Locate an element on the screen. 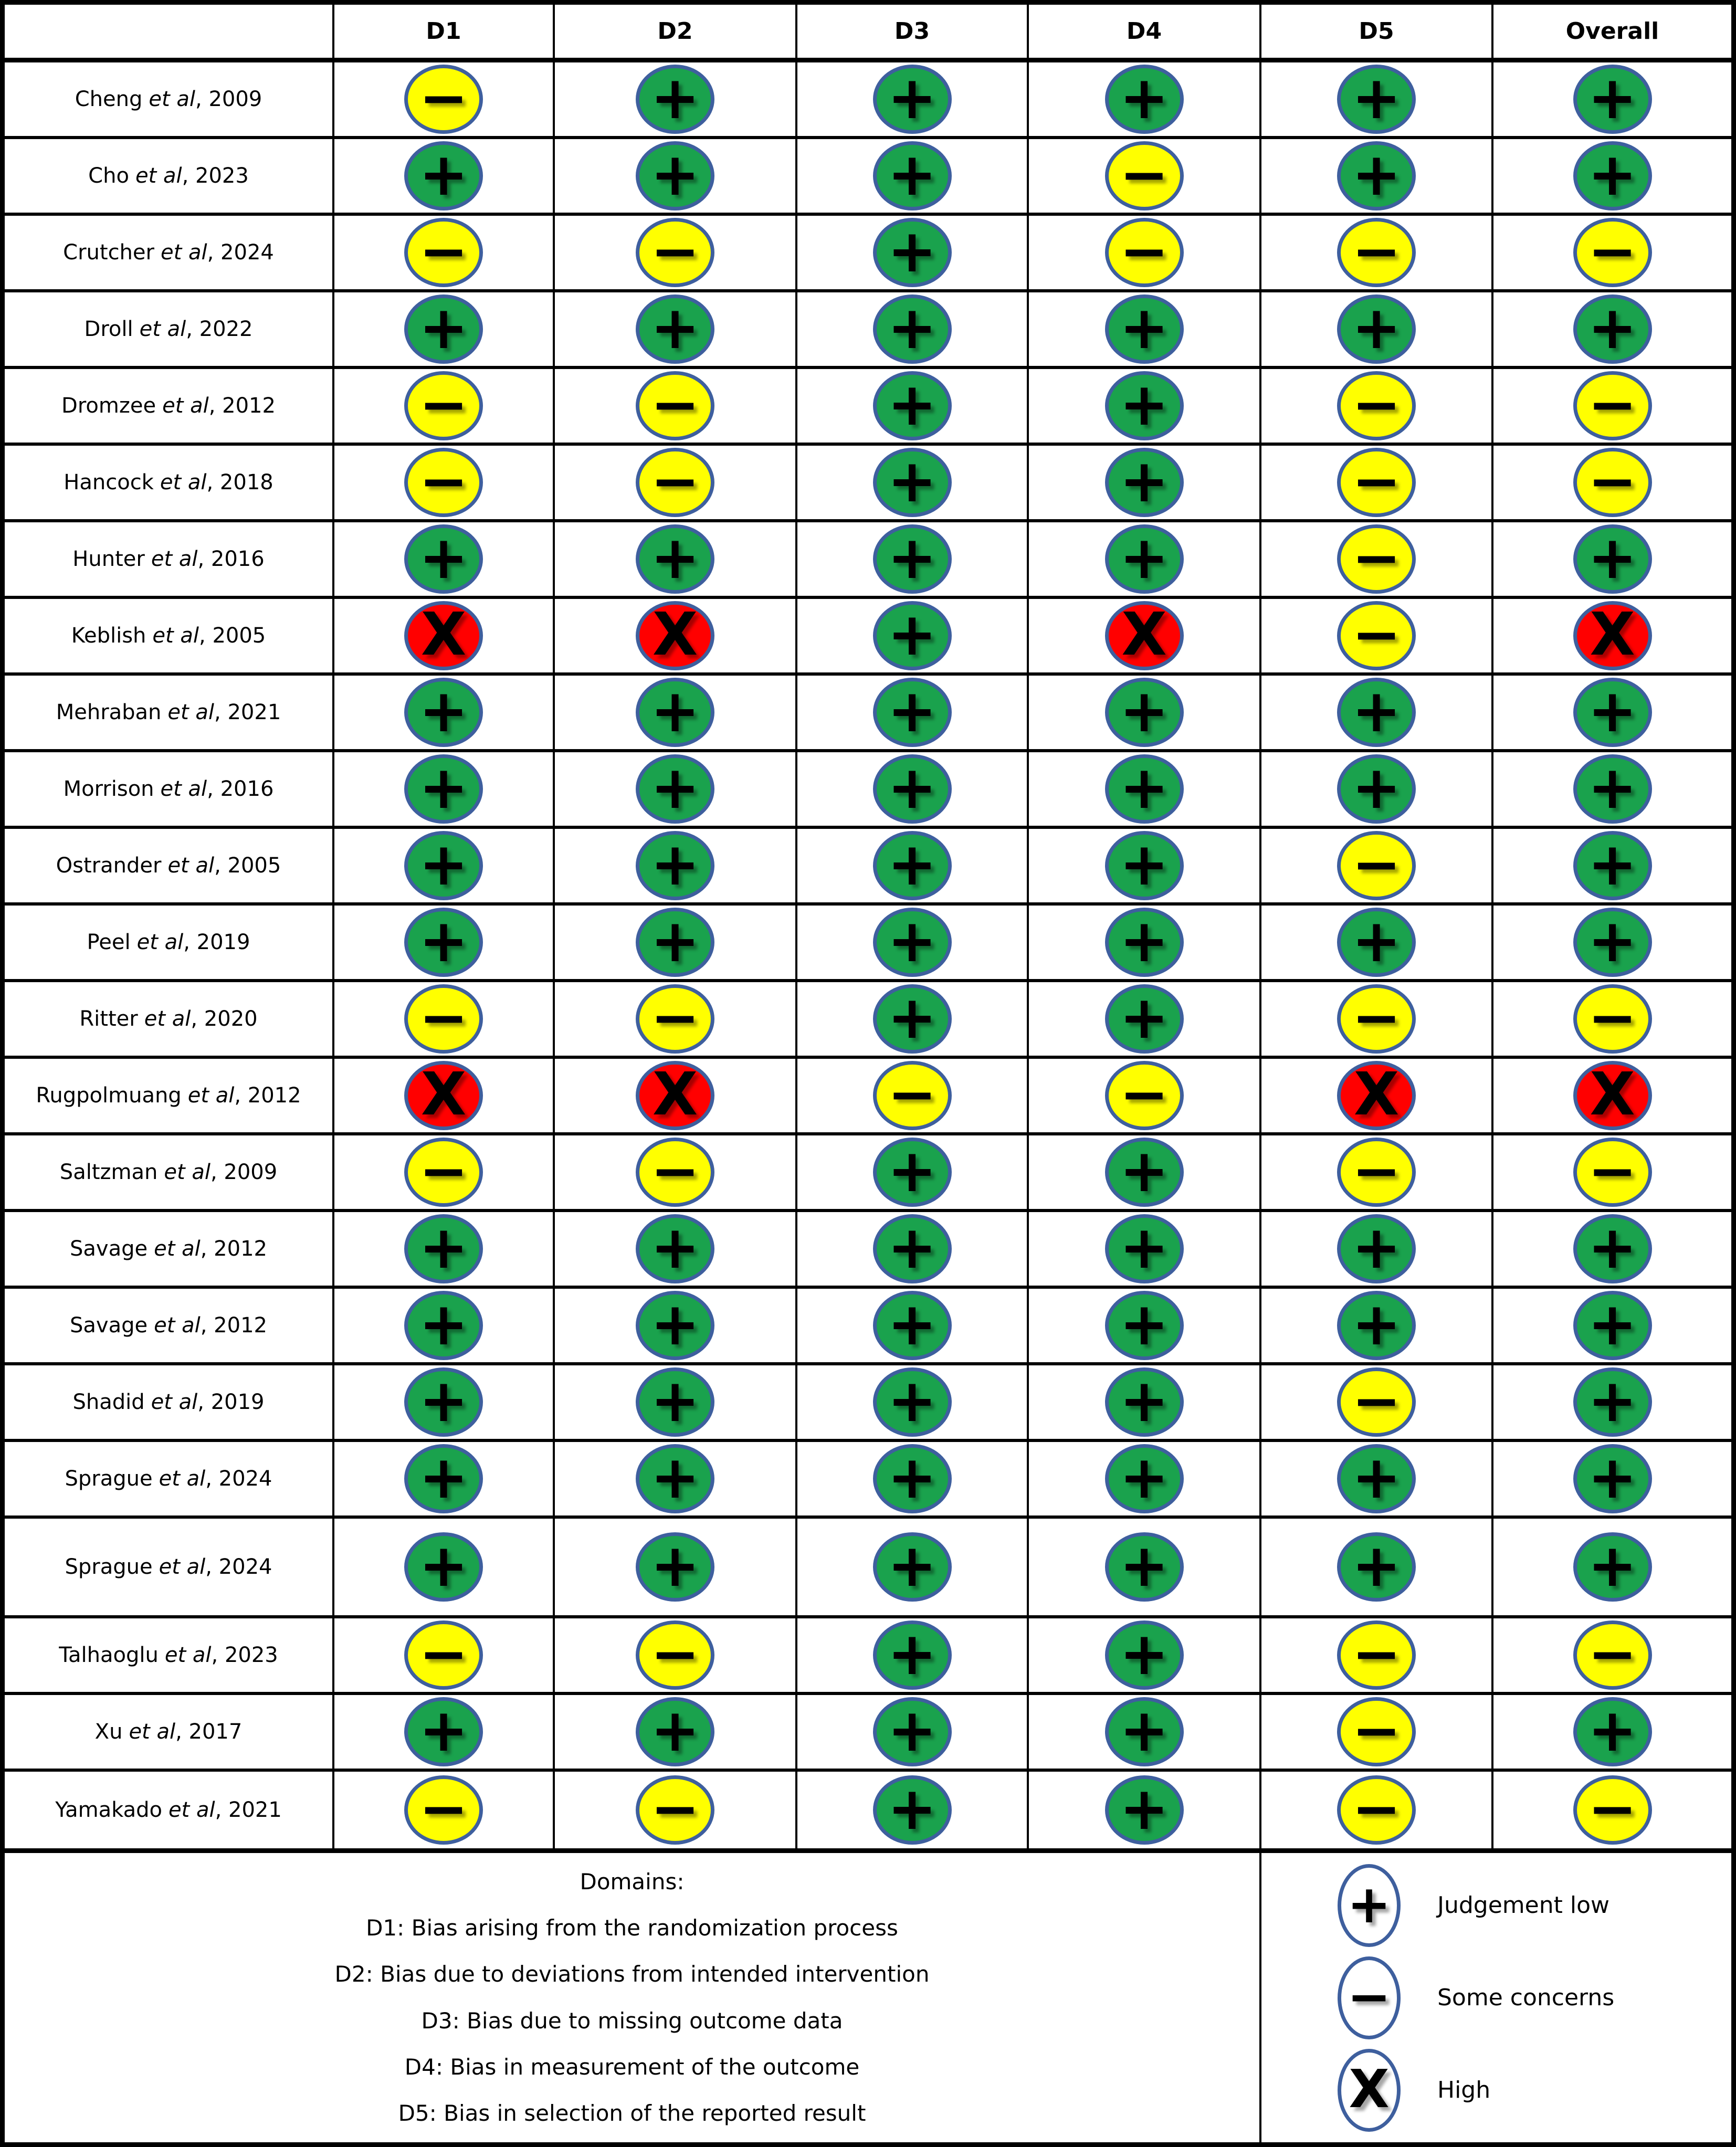  column-header-d4: D4 is located at coordinates (1145, 31).